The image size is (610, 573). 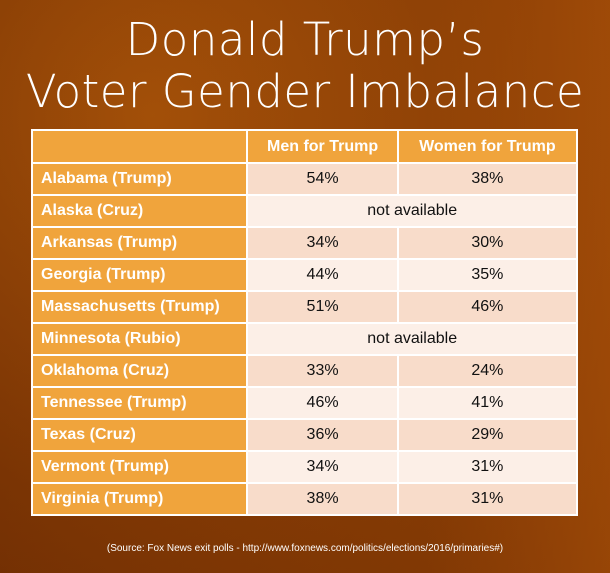 What do you see at coordinates (487, 146) in the screenshot?
I see `header-women: Women for Trump` at bounding box center [487, 146].